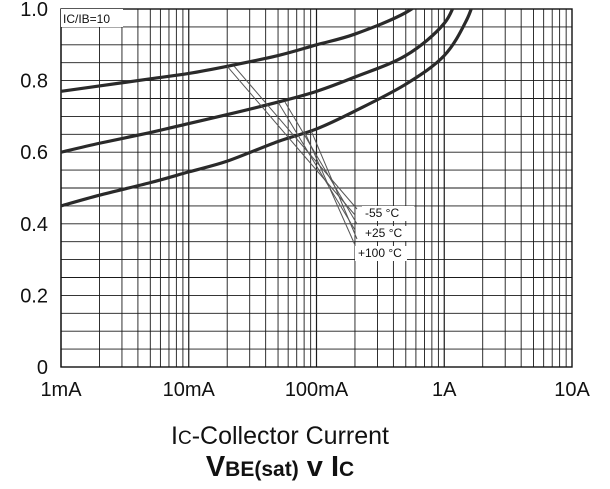  I want to click on y-tick-label: 0.8, so click(34, 82).